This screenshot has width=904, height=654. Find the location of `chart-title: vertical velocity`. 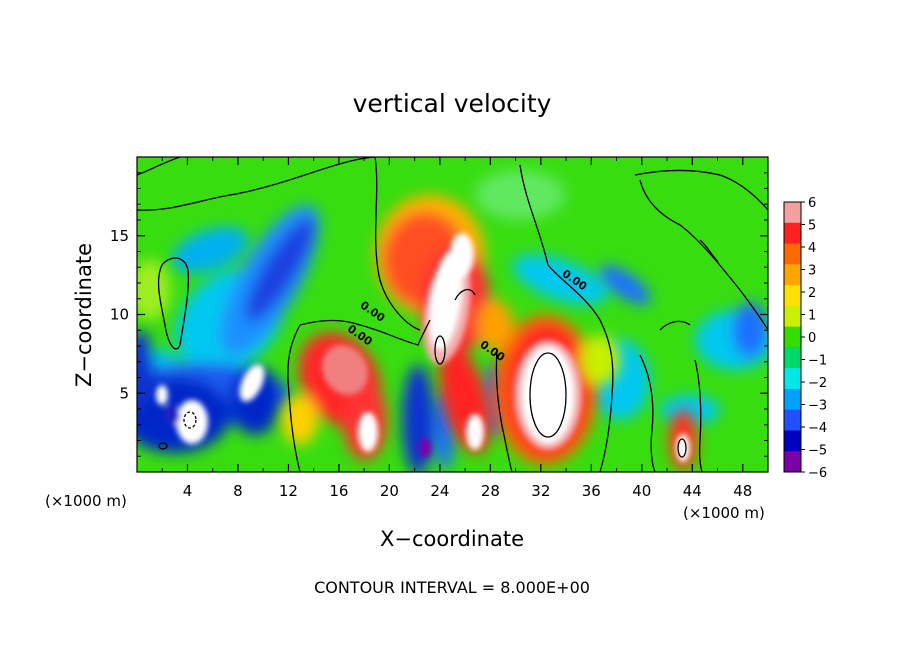

chart-title: vertical velocity is located at coordinates (452, 103).